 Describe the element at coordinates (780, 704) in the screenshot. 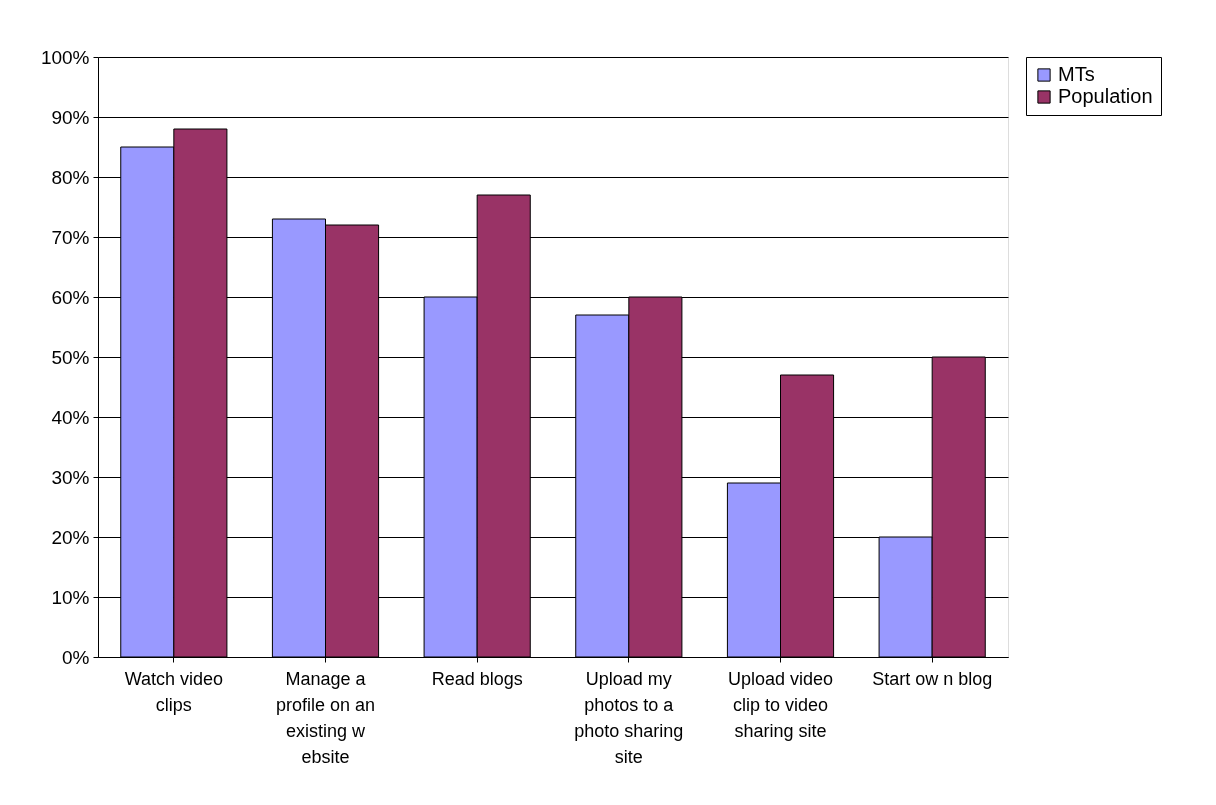

I see `x-tick-label: Upload video clip to video sharing site` at that location.